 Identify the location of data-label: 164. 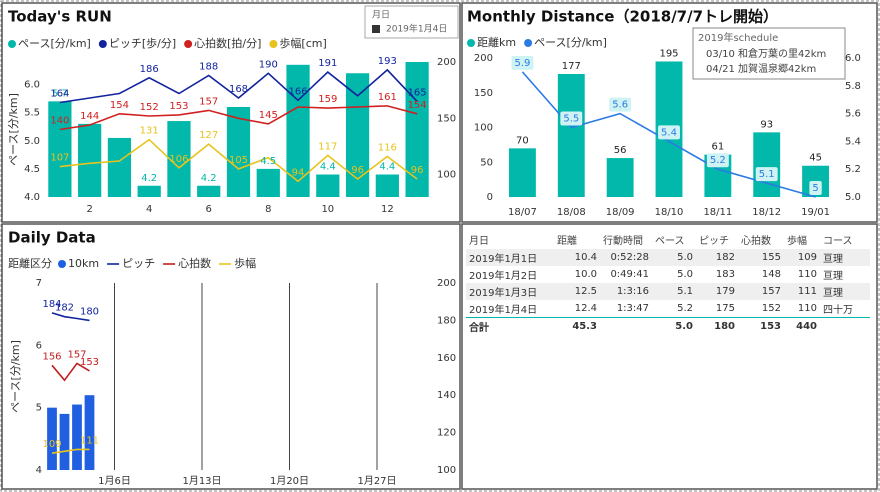
(59, 94).